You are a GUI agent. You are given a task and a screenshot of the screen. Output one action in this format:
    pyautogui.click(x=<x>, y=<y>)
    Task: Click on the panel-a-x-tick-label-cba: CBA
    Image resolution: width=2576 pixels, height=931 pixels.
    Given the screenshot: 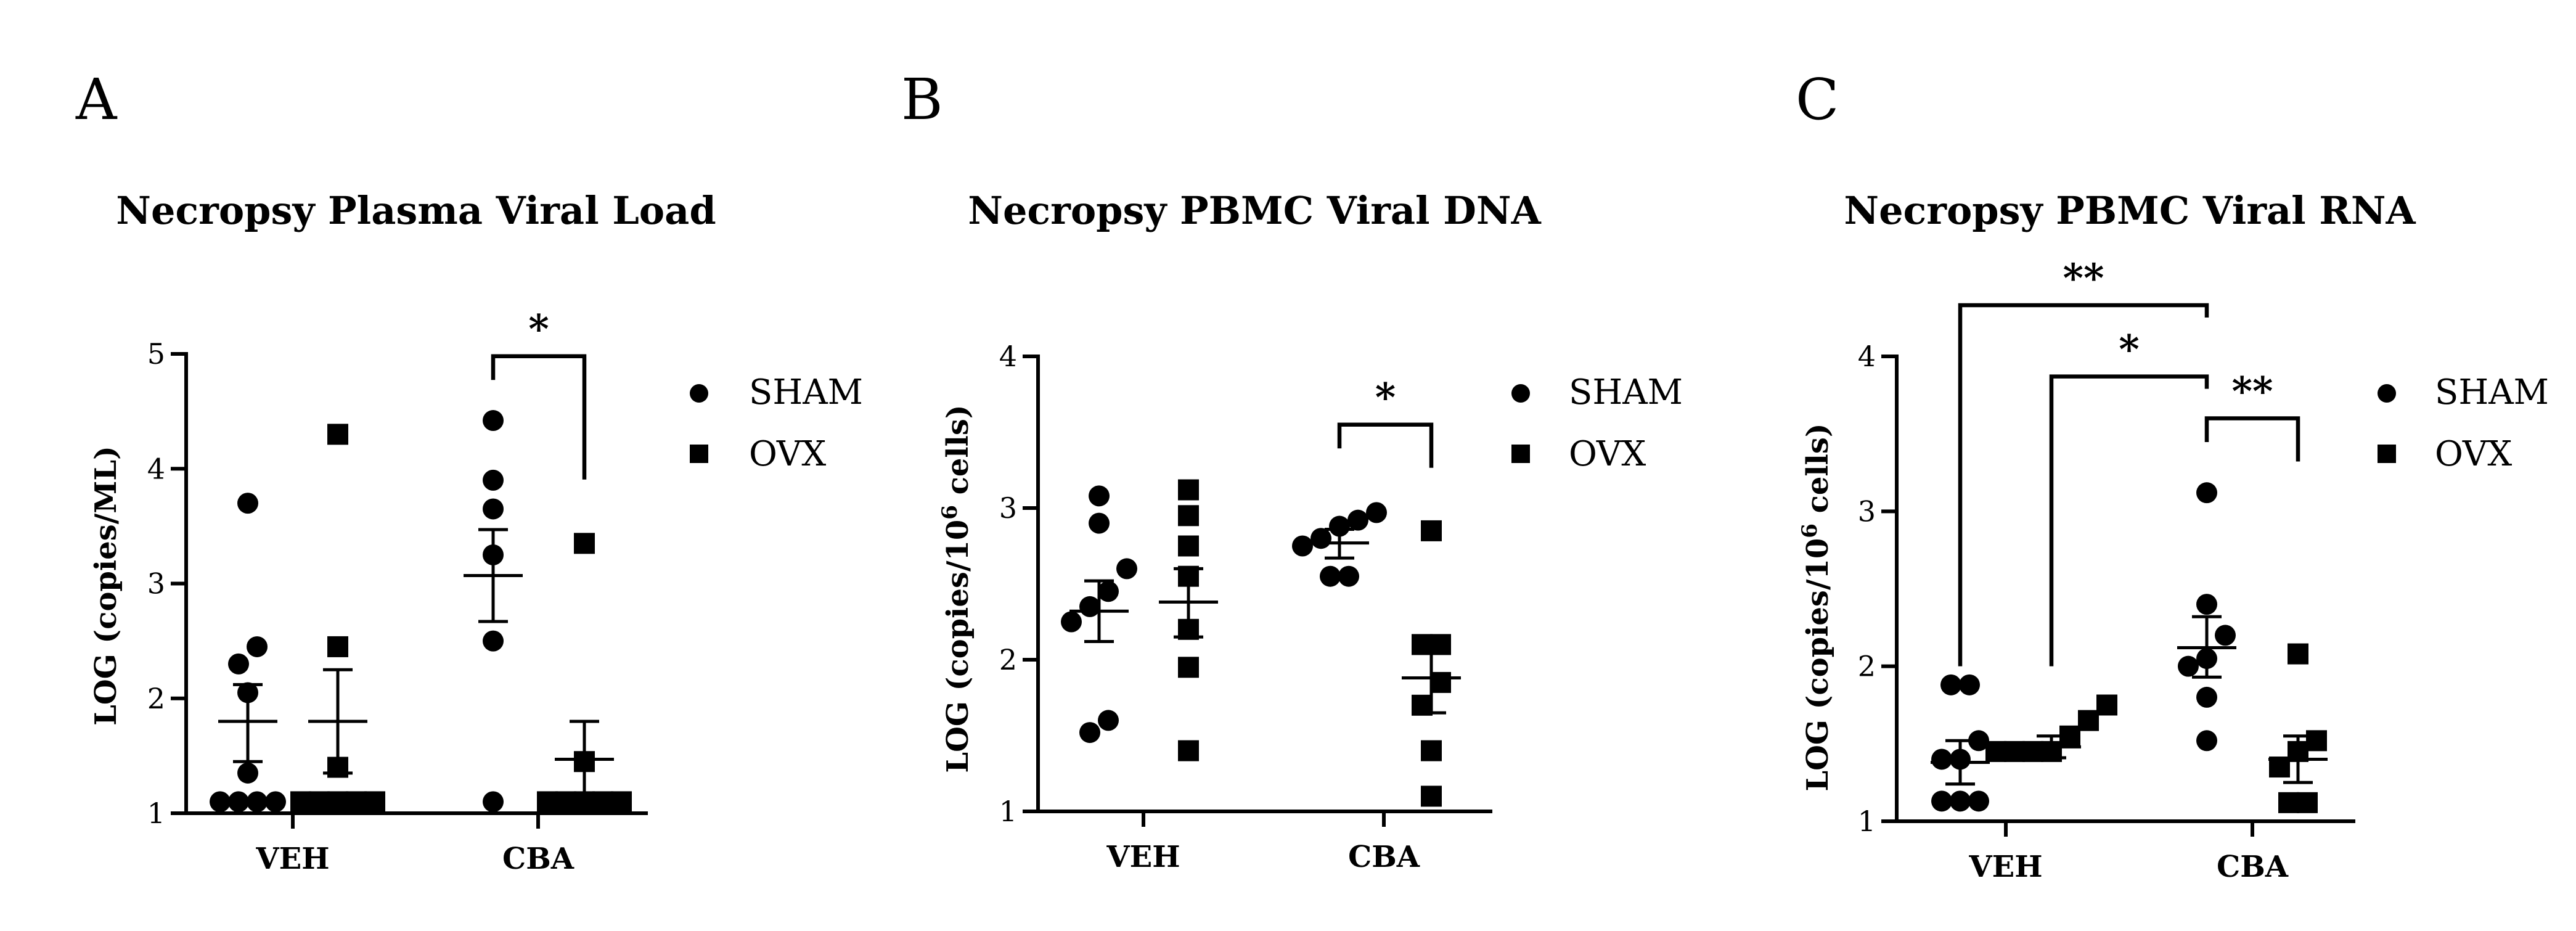 What is the action you would take?
    pyautogui.click(x=538, y=859)
    